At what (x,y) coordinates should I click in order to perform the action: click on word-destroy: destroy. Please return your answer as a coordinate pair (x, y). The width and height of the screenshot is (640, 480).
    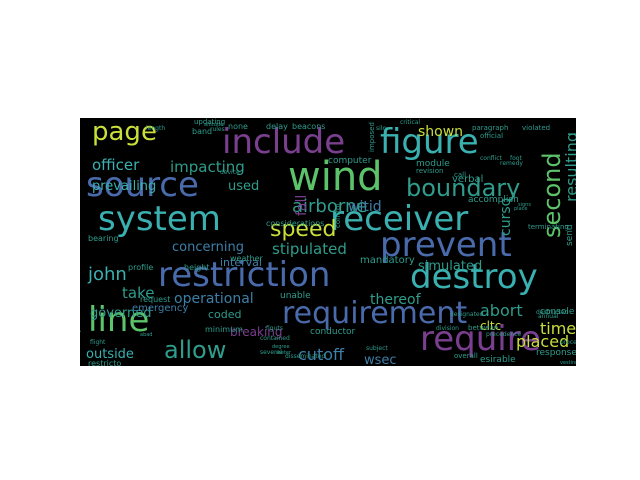
    Looking at the image, I should click on (474, 277).